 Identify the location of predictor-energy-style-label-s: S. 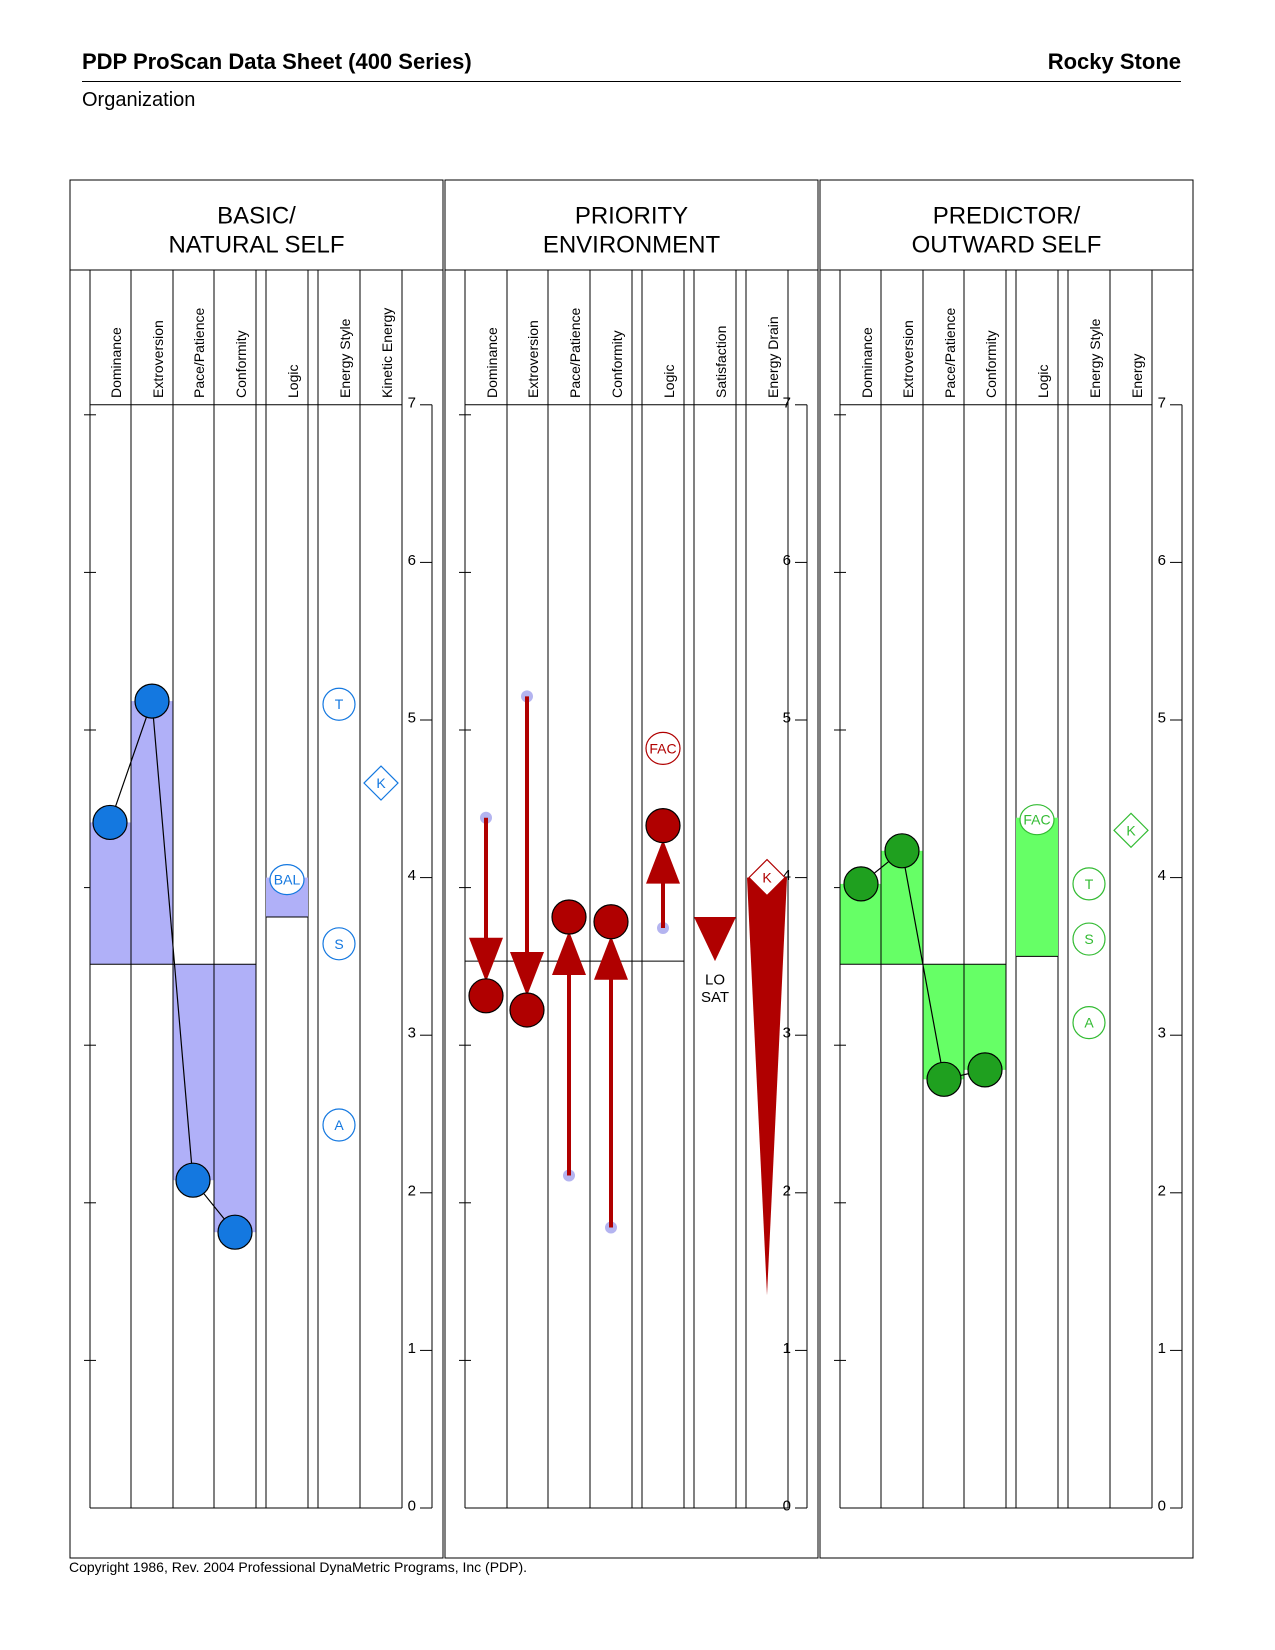
(1088, 939).